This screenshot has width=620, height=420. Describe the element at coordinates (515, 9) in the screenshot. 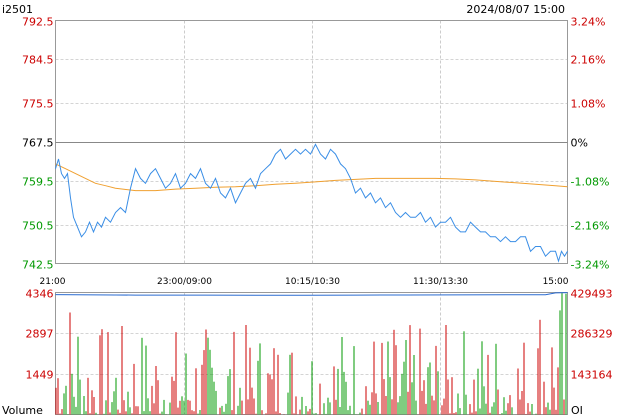

I see `datetime-label: 2024/08/07 15:00` at that location.